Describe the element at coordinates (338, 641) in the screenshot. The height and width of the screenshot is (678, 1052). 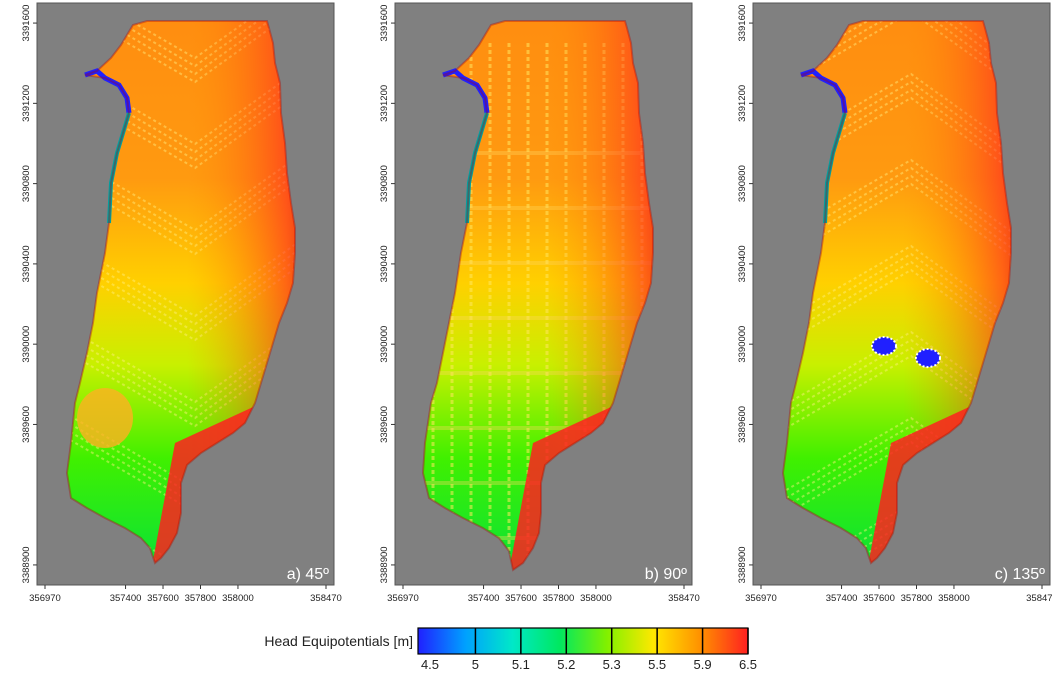
I see `colorbar-title: Head Equipotentials [m]` at that location.